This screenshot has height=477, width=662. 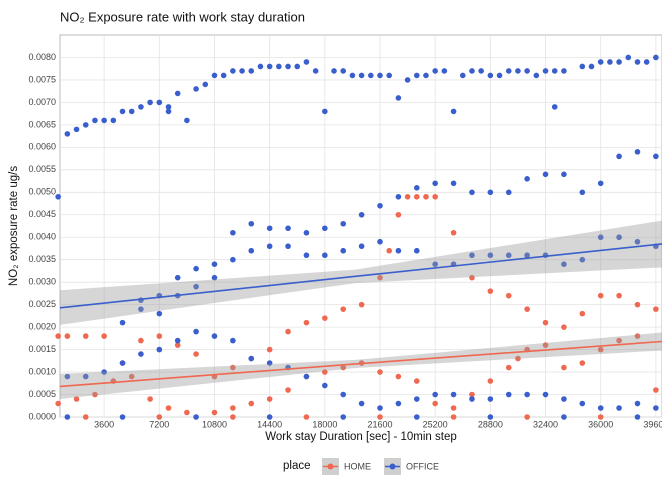 I want to click on legend-label: OFFICE, so click(x=422, y=466).